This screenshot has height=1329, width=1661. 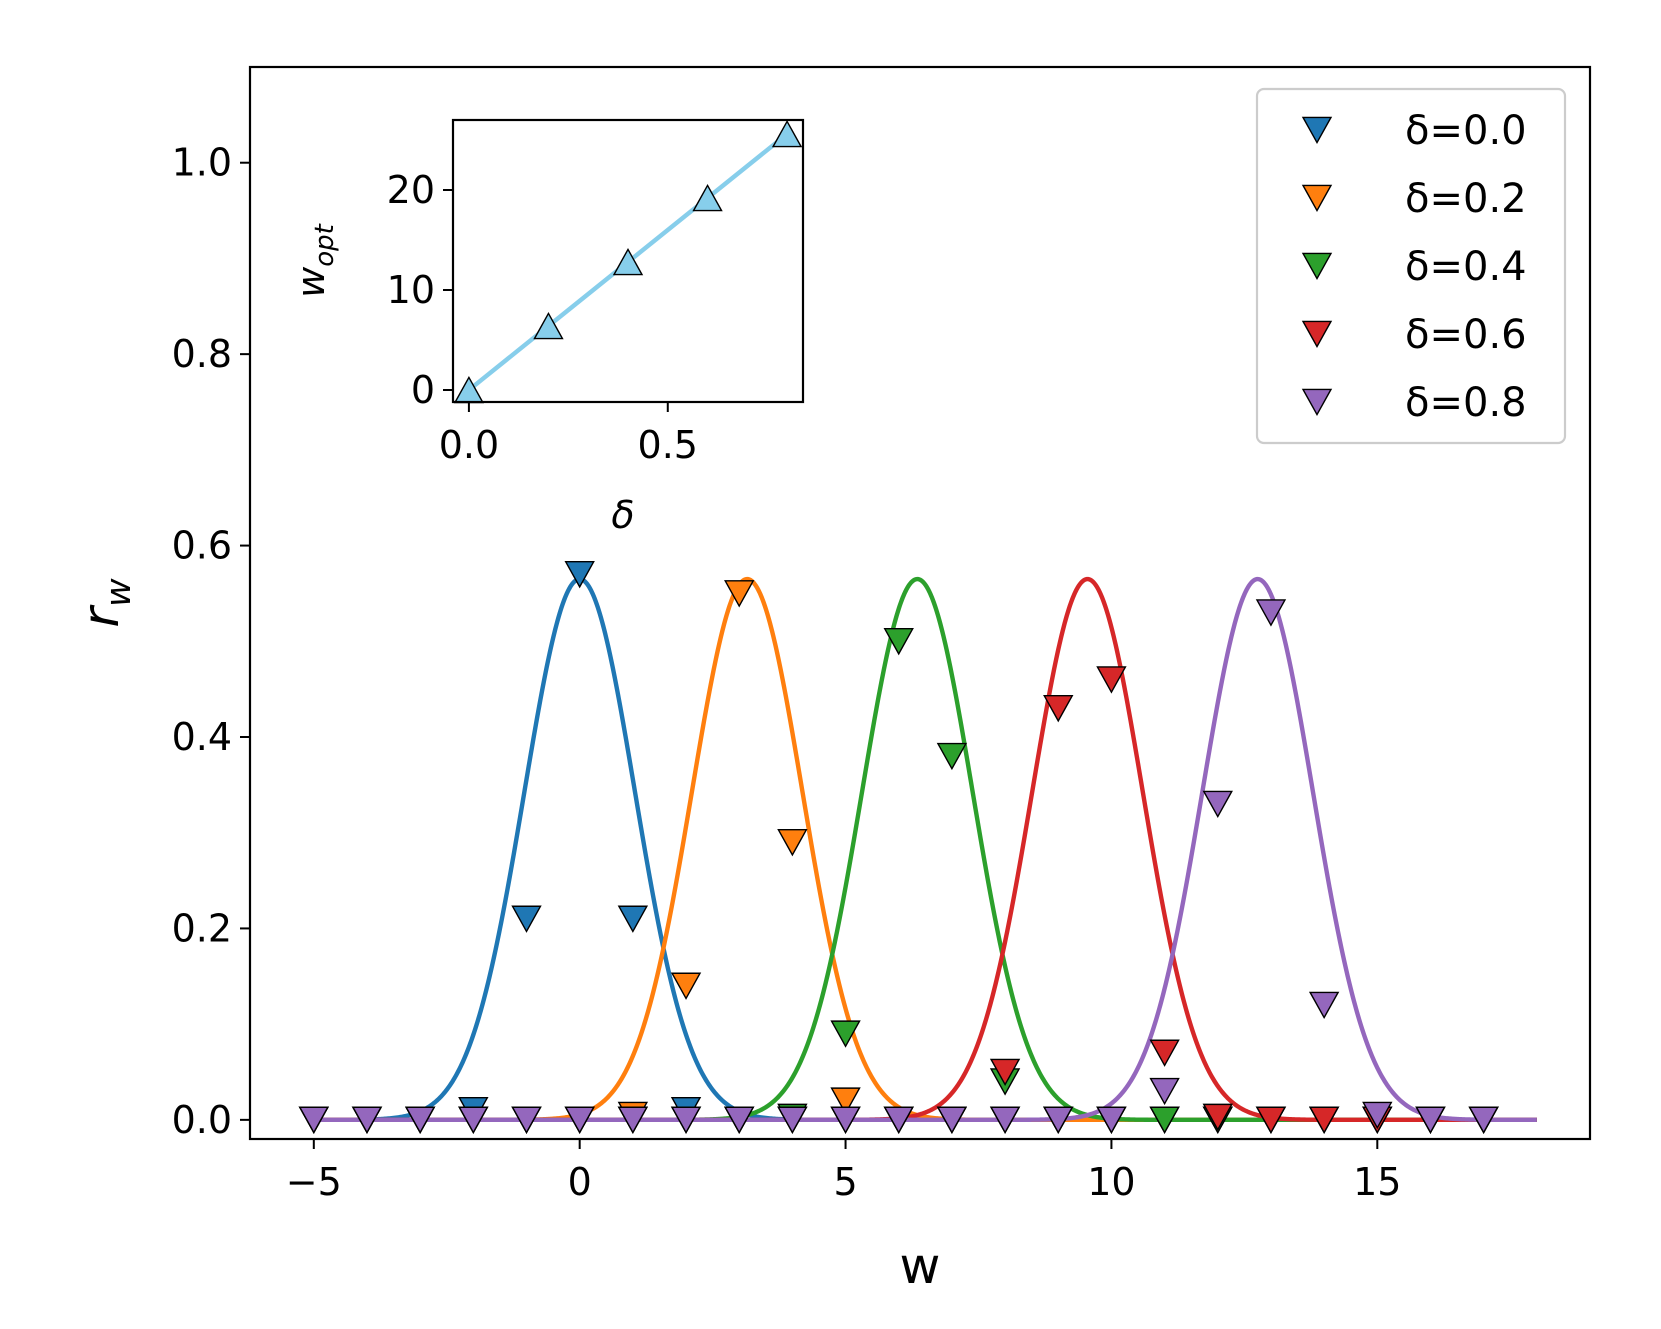 I want to click on y-tick-label: 0.2, so click(x=202, y=928).